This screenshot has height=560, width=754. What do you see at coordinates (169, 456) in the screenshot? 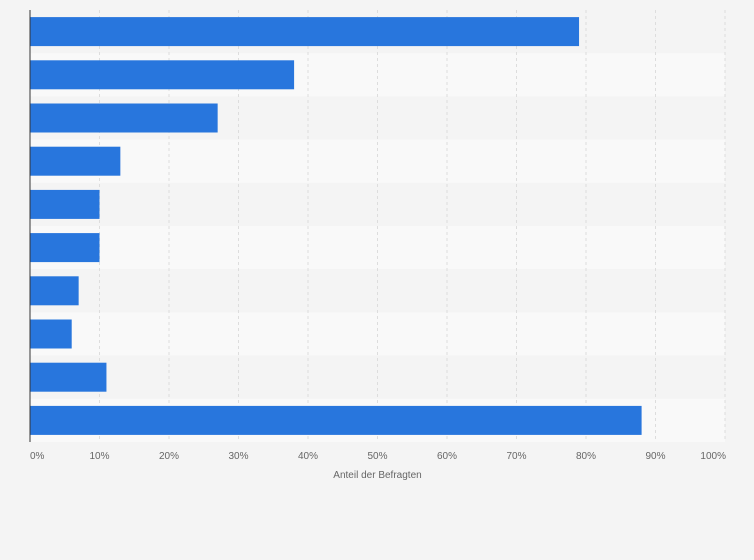
I see `x-tick-label: 20%` at bounding box center [169, 456].